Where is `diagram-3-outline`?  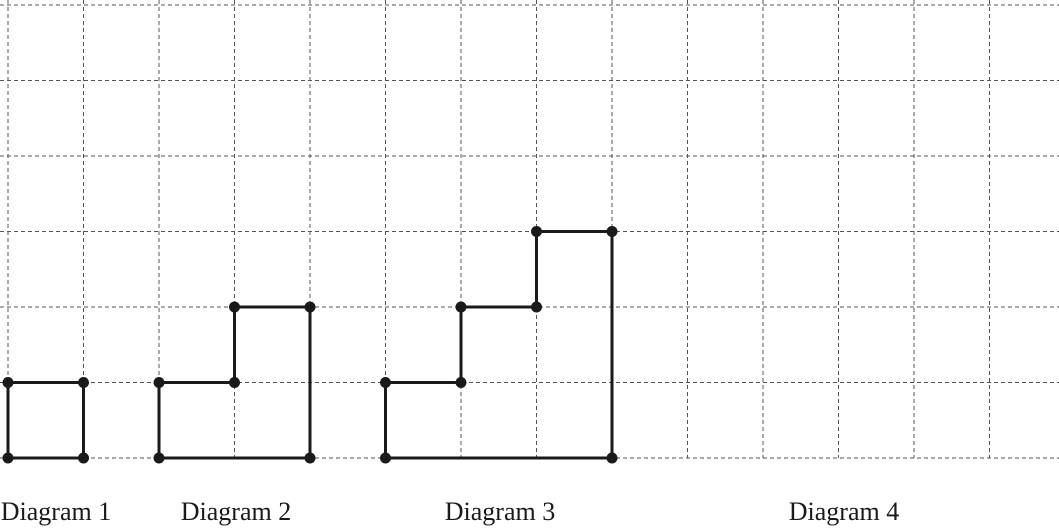
diagram-3-outline is located at coordinates (499, 345).